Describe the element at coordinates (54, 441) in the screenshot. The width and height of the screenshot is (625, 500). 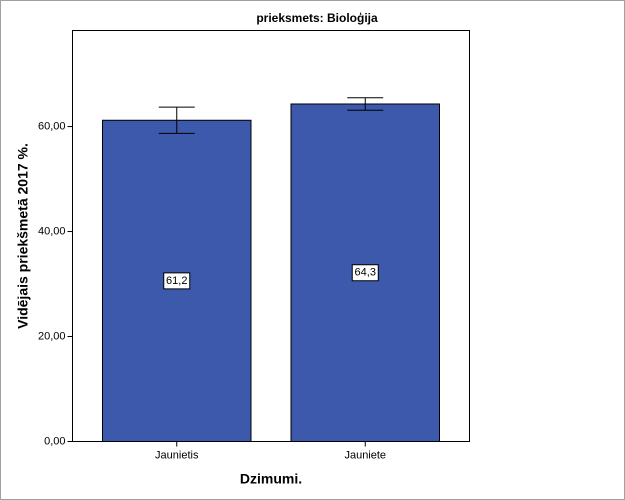
I see `y-tick-label: 0,00` at that location.